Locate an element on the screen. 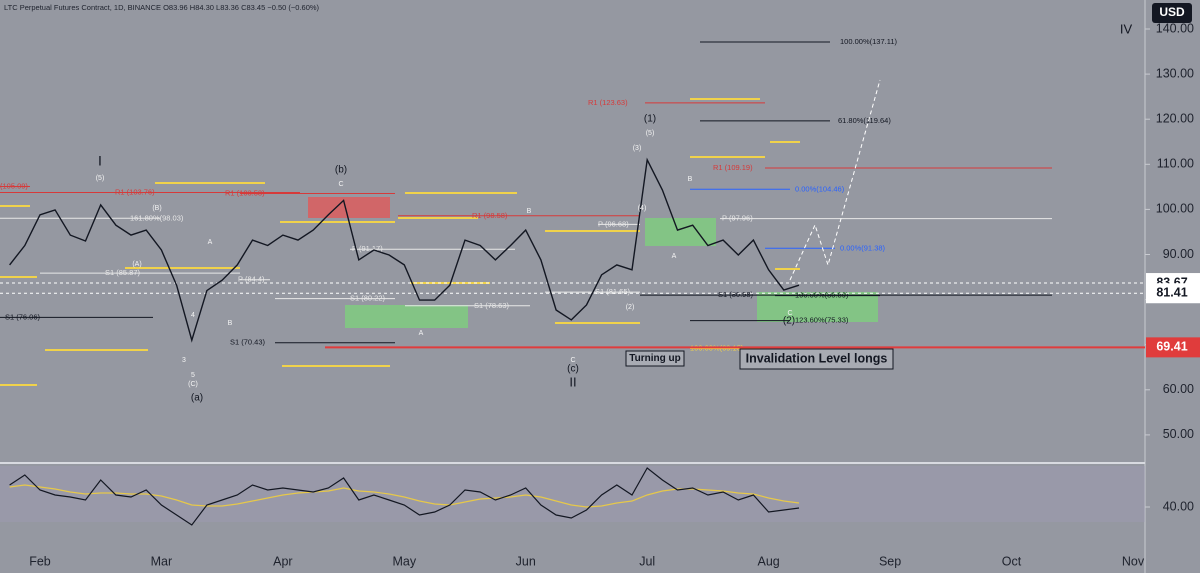  level-label: 0.00%(104.46) is located at coordinates (820, 188).